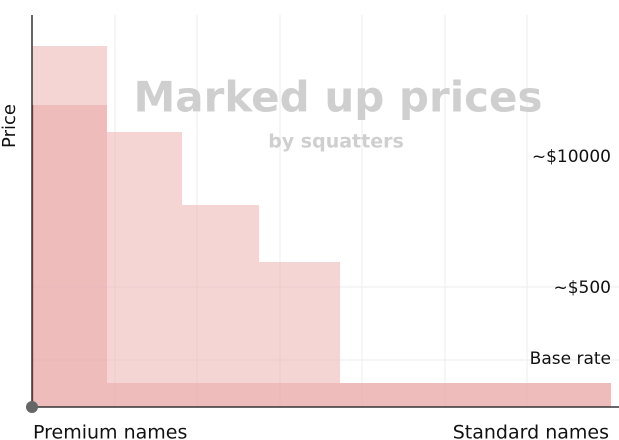 The image size is (619, 440). What do you see at coordinates (10, 126) in the screenshot?
I see `y-axis-label: Price` at bounding box center [10, 126].